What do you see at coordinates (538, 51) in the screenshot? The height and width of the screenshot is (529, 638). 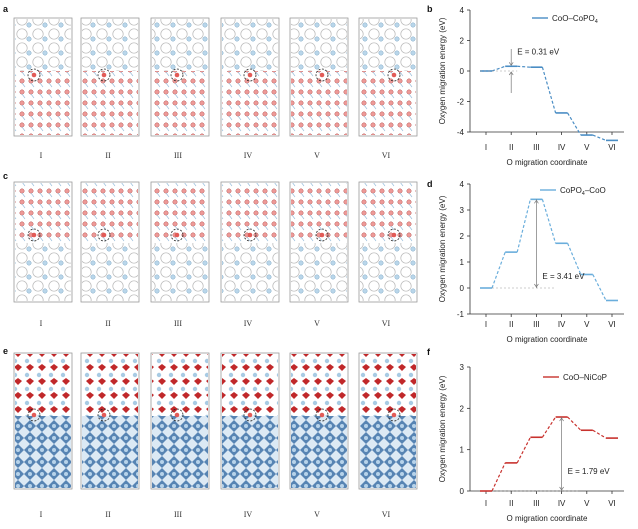 I see `barrier-label: E = 0.31 eV` at bounding box center [538, 51].